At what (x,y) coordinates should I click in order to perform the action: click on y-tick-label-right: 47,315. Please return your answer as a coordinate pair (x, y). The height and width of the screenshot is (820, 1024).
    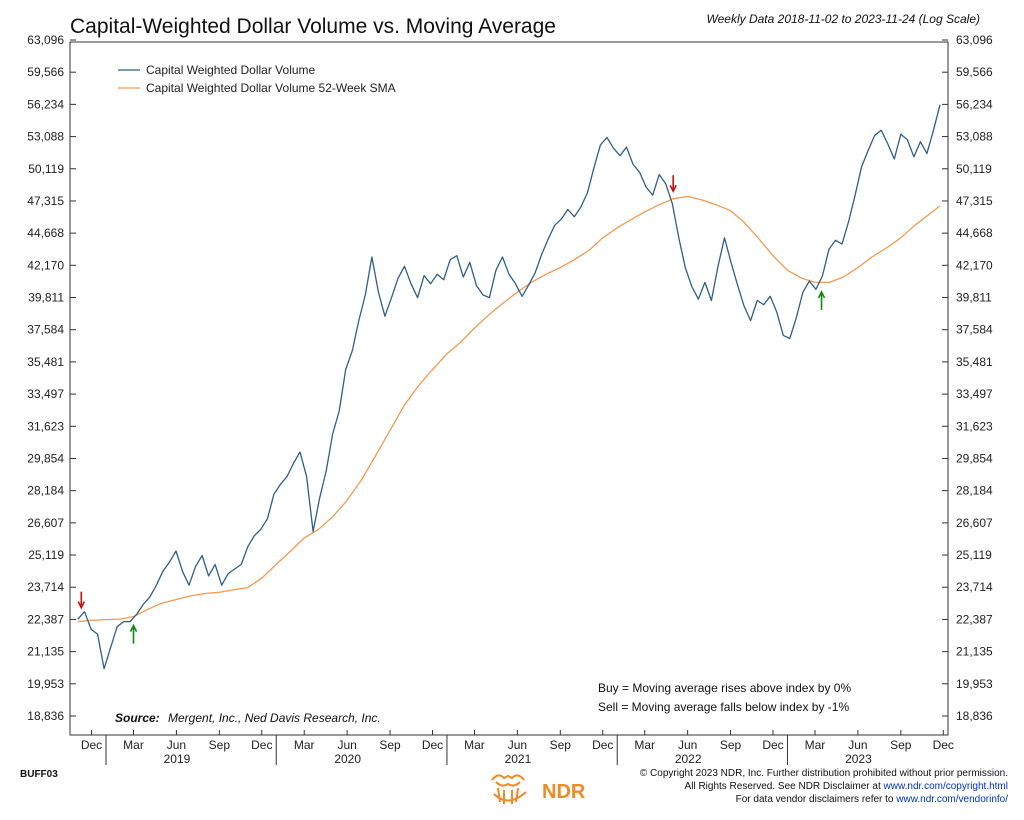
    Looking at the image, I should click on (974, 201).